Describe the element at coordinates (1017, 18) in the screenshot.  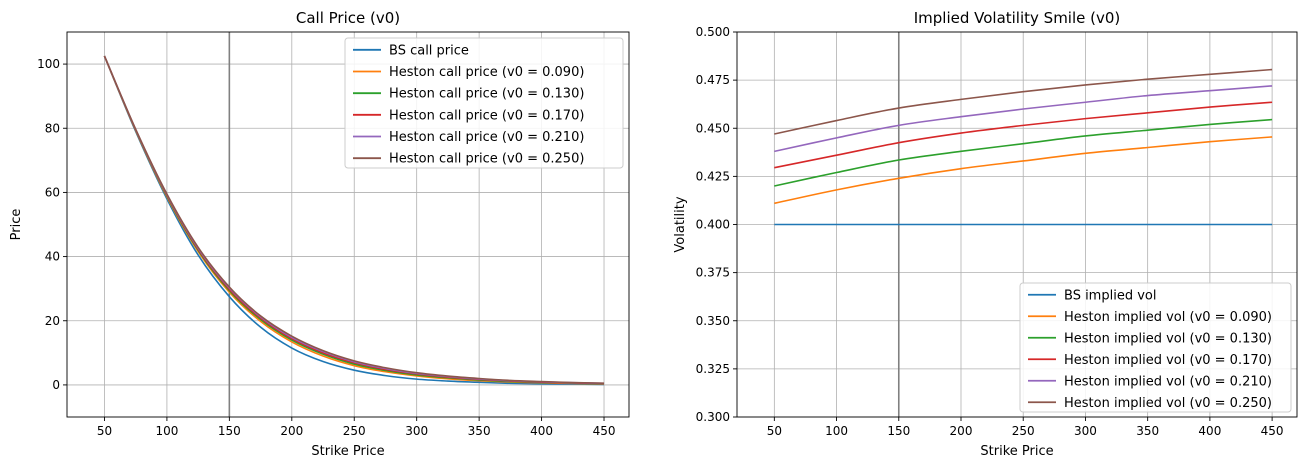
I see `chart-title: Implied Volatility Smile (v0)` at that location.